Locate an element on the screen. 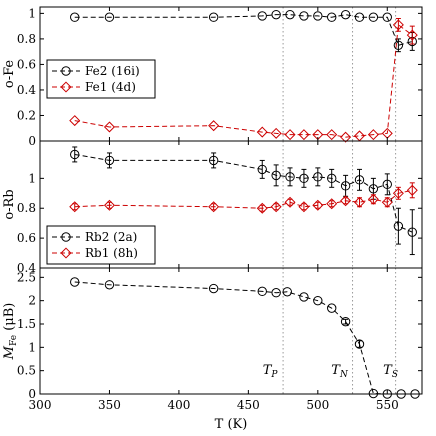 This screenshot has width=436, height=436. y-axis-title-main: o-Fe is located at coordinates (9, 74).